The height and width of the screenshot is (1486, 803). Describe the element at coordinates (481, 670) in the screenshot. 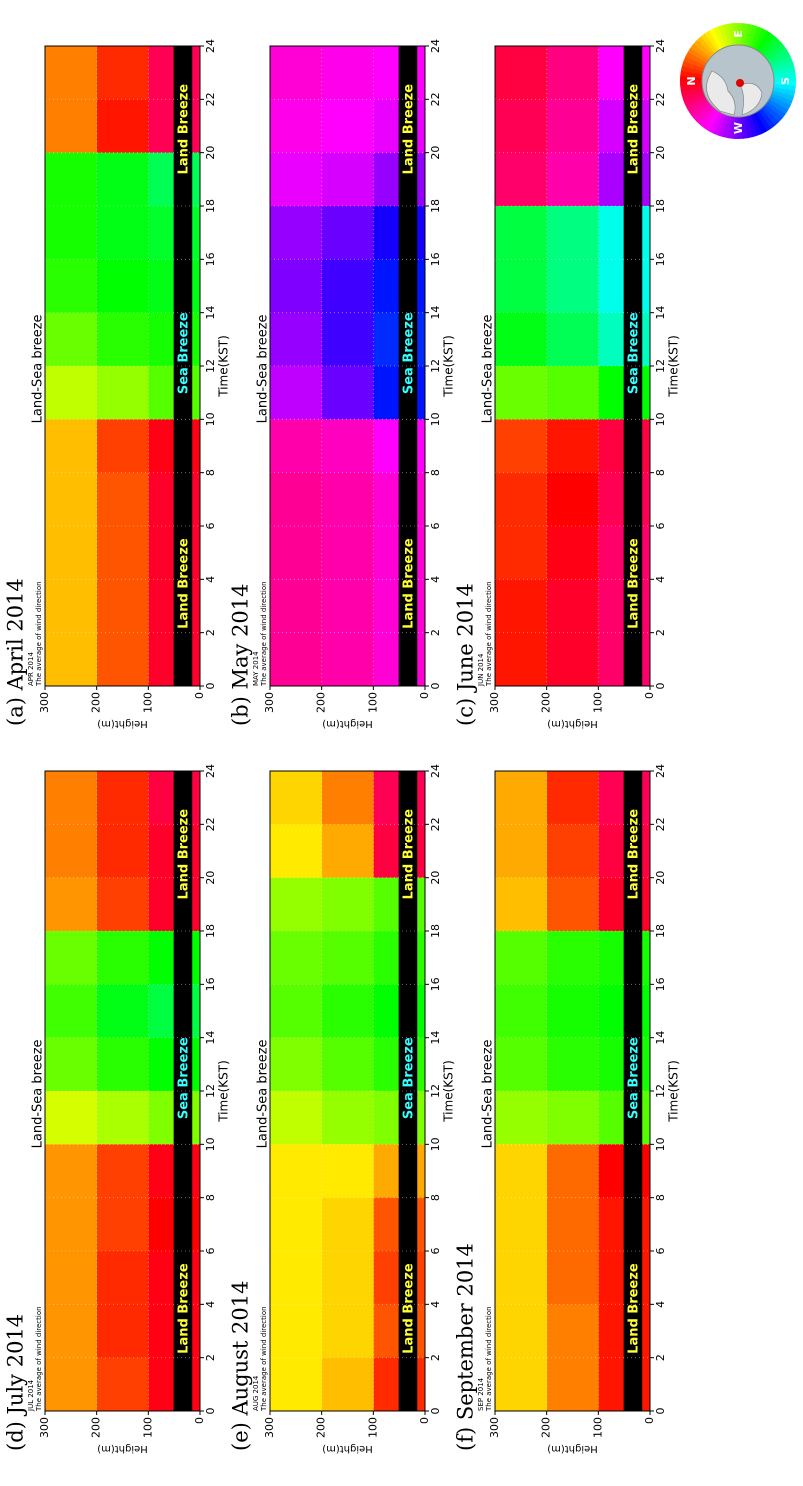

I see `panel-header: JUN 2014` at that location.